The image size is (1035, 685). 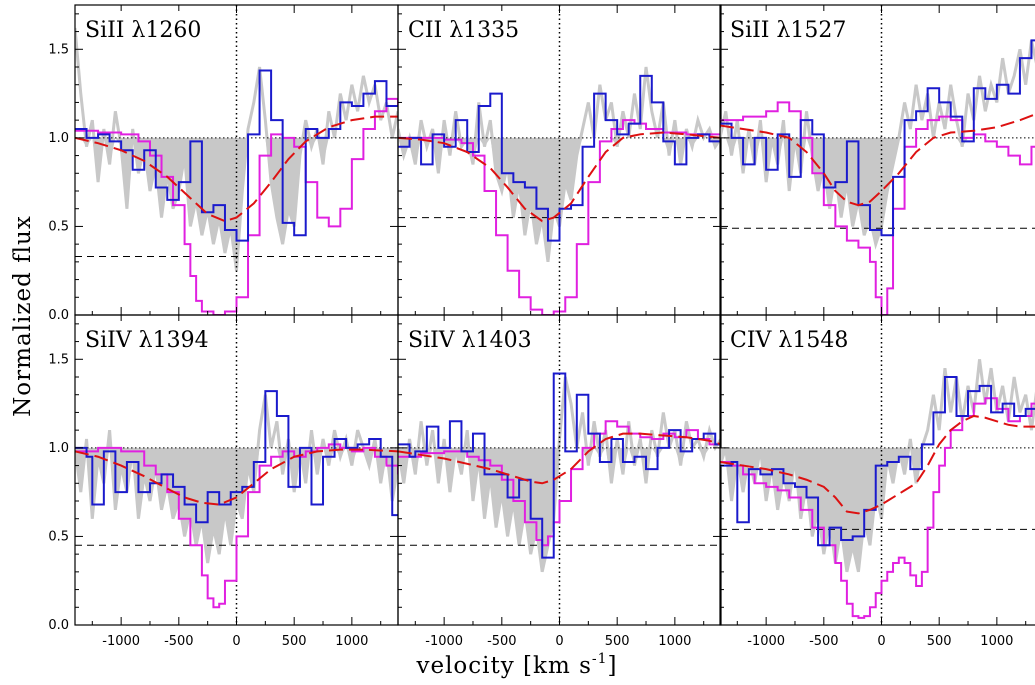 I want to click on panel-2: CII λ1335, so click(x=559, y=160).